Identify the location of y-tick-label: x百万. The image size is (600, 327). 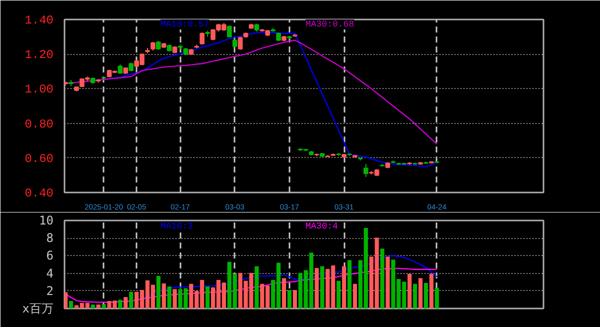
(38, 309).